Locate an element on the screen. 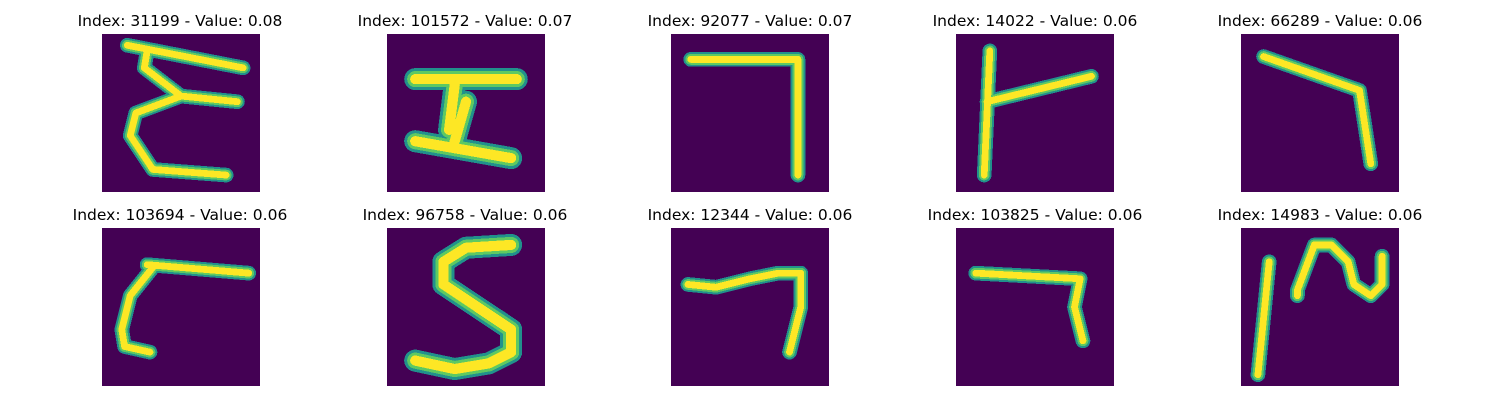 The image size is (1500, 400). panel-title: Index: 92077 - Value: 0.07 is located at coordinates (750, 21).